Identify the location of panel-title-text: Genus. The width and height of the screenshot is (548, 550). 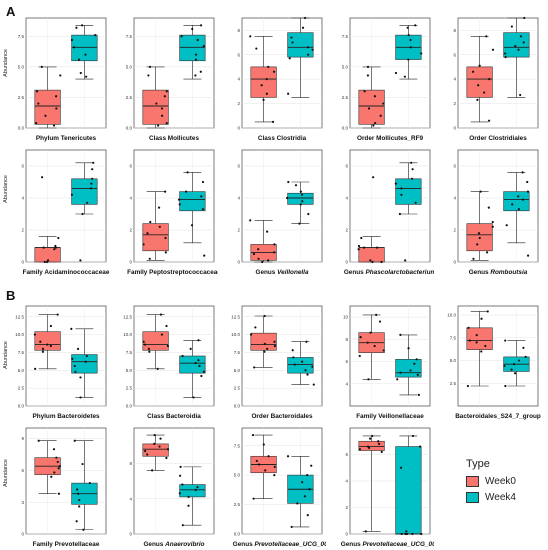
(480, 272).